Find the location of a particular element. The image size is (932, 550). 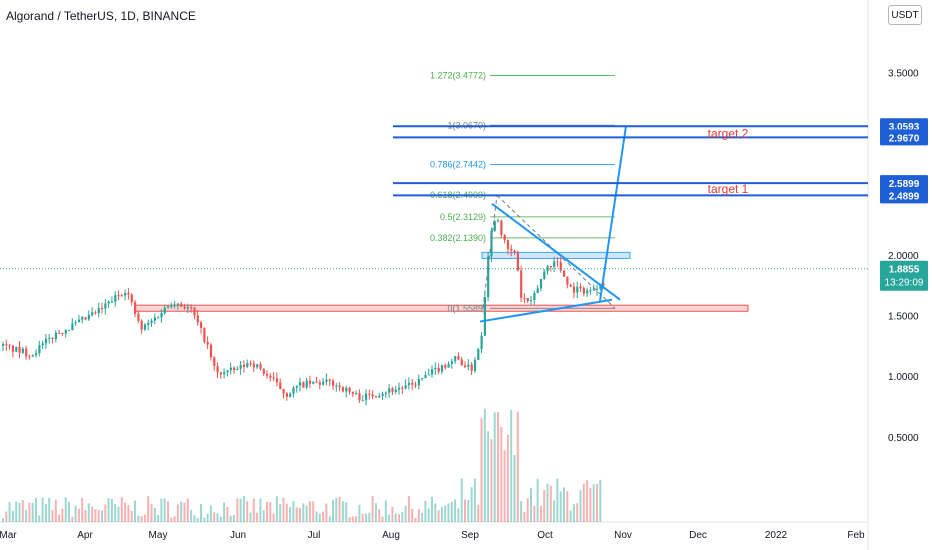

x-tick-label: Nov is located at coordinates (623, 535).